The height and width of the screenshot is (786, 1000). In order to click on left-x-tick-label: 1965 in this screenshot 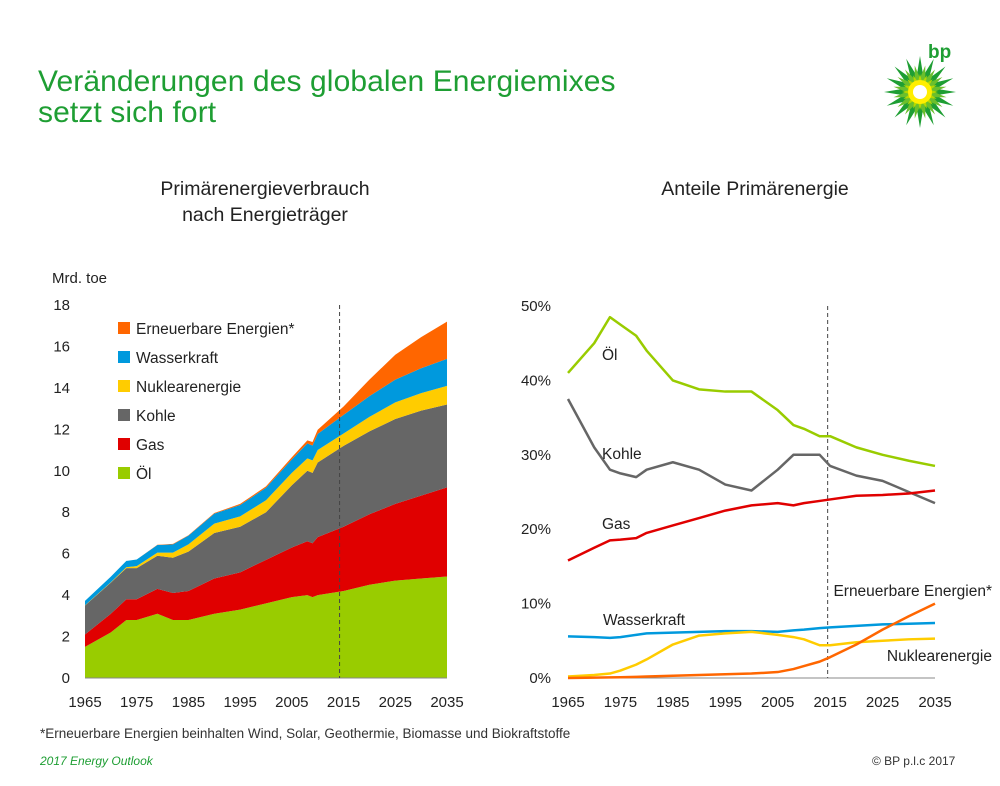, I will do `click(84, 702)`.